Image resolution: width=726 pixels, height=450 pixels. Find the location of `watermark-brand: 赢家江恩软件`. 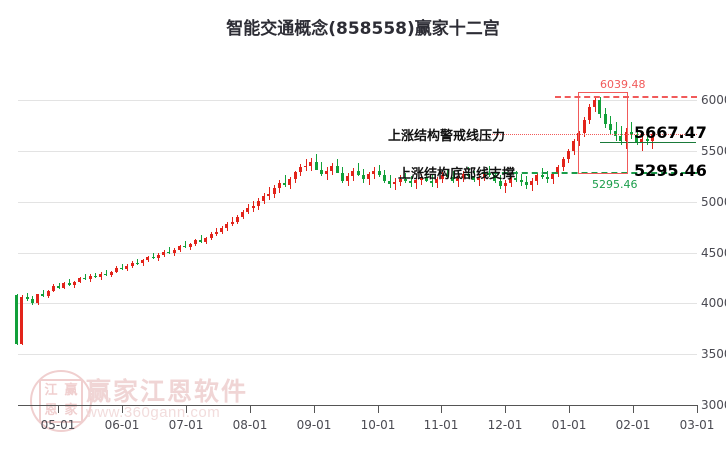

watermark-brand: 赢家江恩软件 is located at coordinates (167, 391).